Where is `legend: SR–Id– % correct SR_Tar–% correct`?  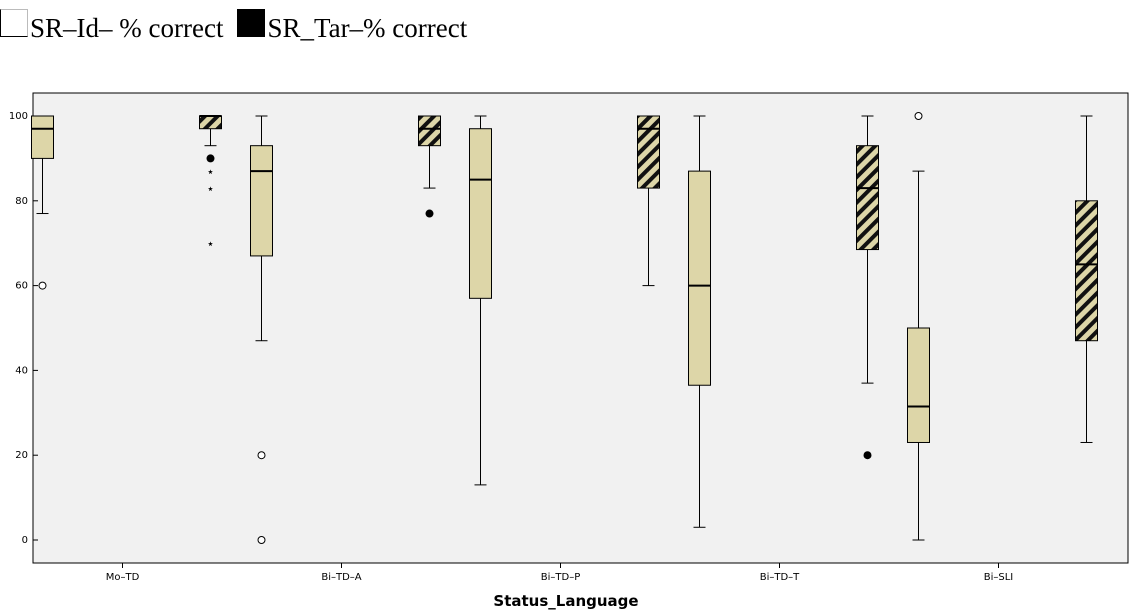
legend: SR–Id– % correct SR_Tar–% correct is located at coordinates (233, 28).